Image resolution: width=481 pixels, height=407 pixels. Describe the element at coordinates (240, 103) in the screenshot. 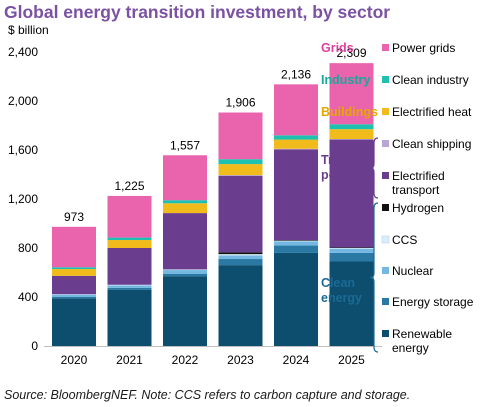

I see `bar-total-label: 1,906` at that location.